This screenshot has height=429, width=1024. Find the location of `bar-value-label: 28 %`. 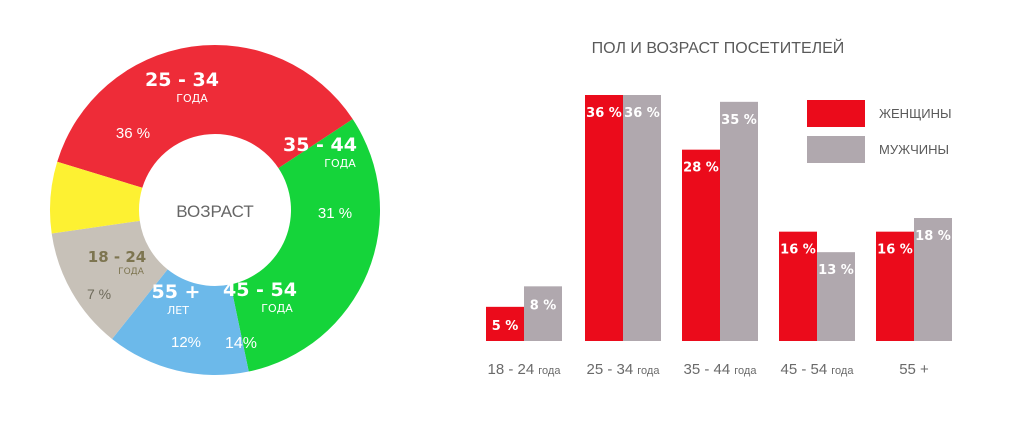

bar-value-label: 28 % is located at coordinates (701, 168).